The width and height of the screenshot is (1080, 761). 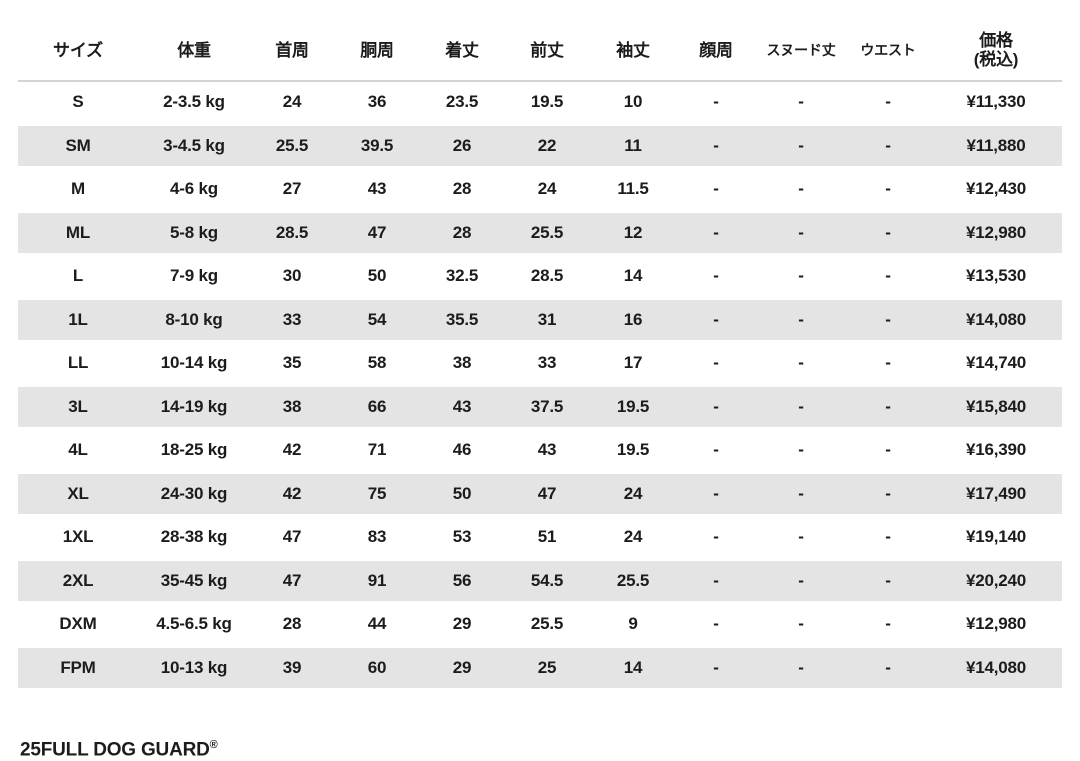 I want to click on cell-back-length: 53, so click(x=462, y=536).